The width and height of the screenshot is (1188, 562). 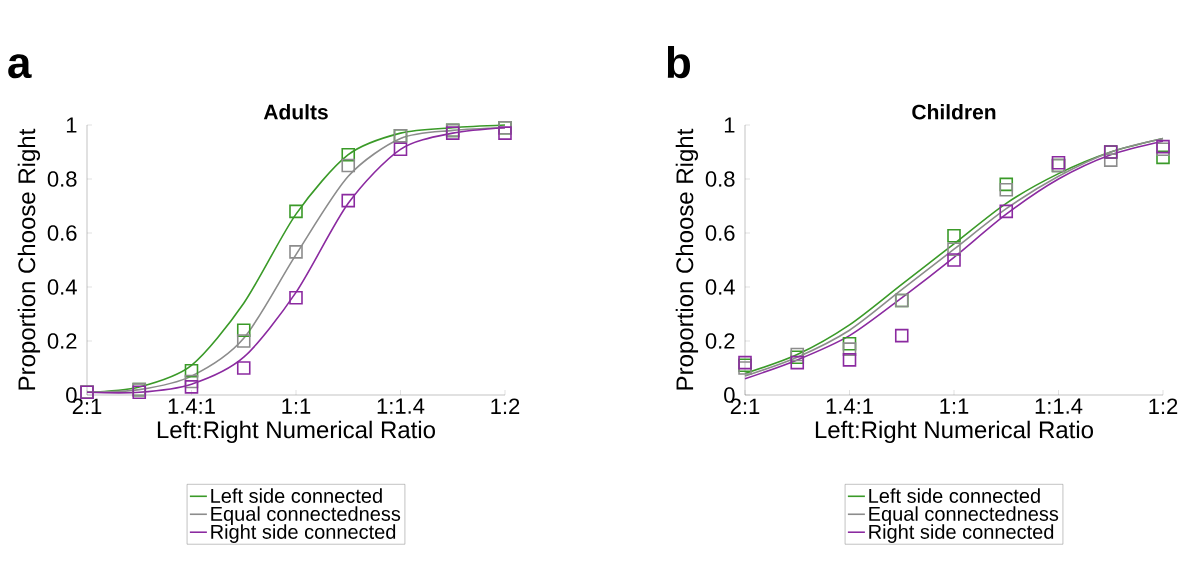 I want to click on text: b, so click(x=679, y=62).